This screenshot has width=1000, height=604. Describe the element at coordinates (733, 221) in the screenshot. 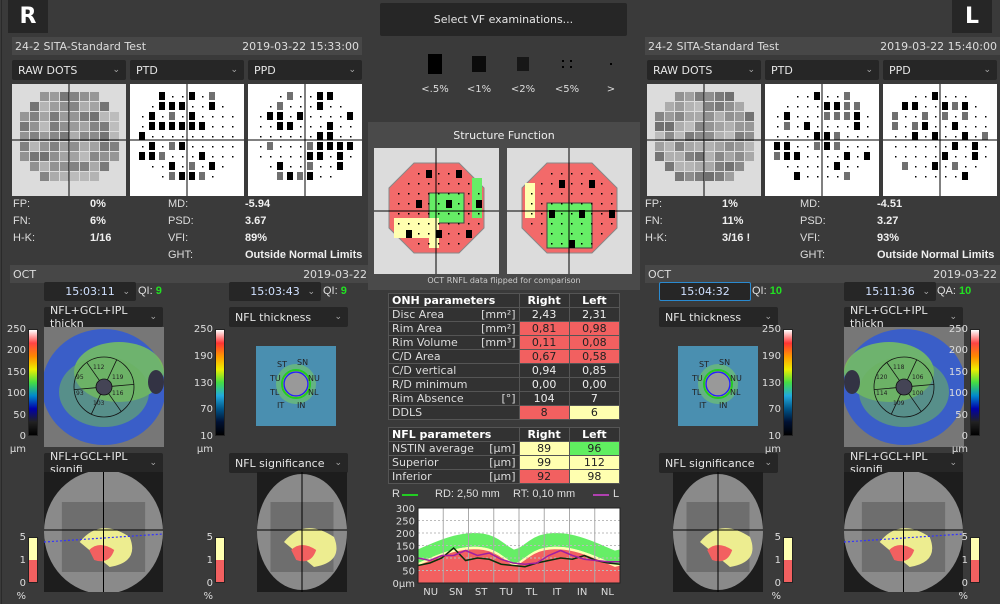

I see `fn-value: 11%` at that location.